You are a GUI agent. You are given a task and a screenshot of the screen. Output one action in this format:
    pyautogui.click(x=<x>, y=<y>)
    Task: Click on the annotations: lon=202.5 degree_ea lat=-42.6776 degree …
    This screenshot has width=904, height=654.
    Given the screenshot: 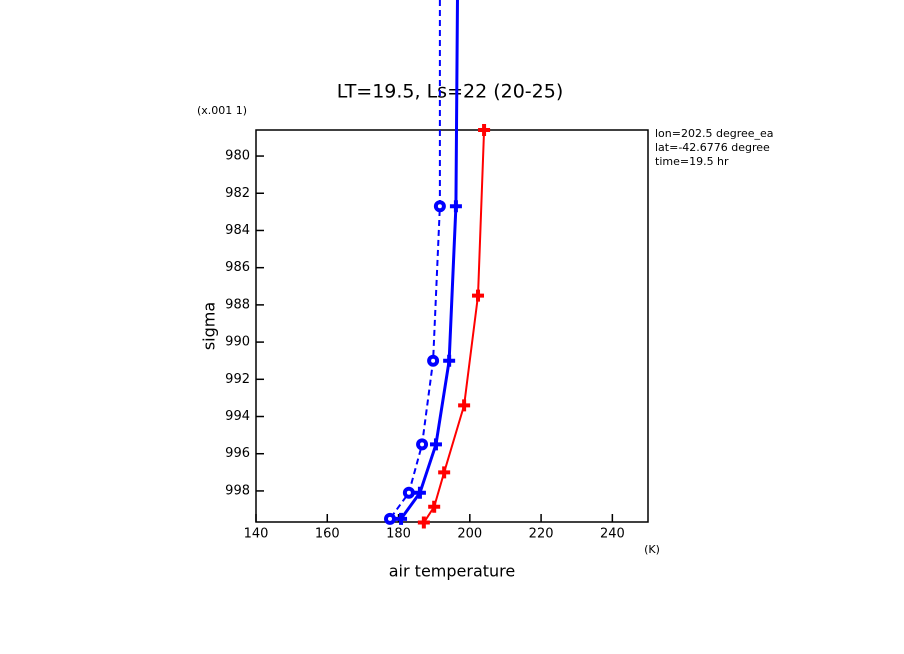 What is the action you would take?
    pyautogui.click(x=714, y=147)
    